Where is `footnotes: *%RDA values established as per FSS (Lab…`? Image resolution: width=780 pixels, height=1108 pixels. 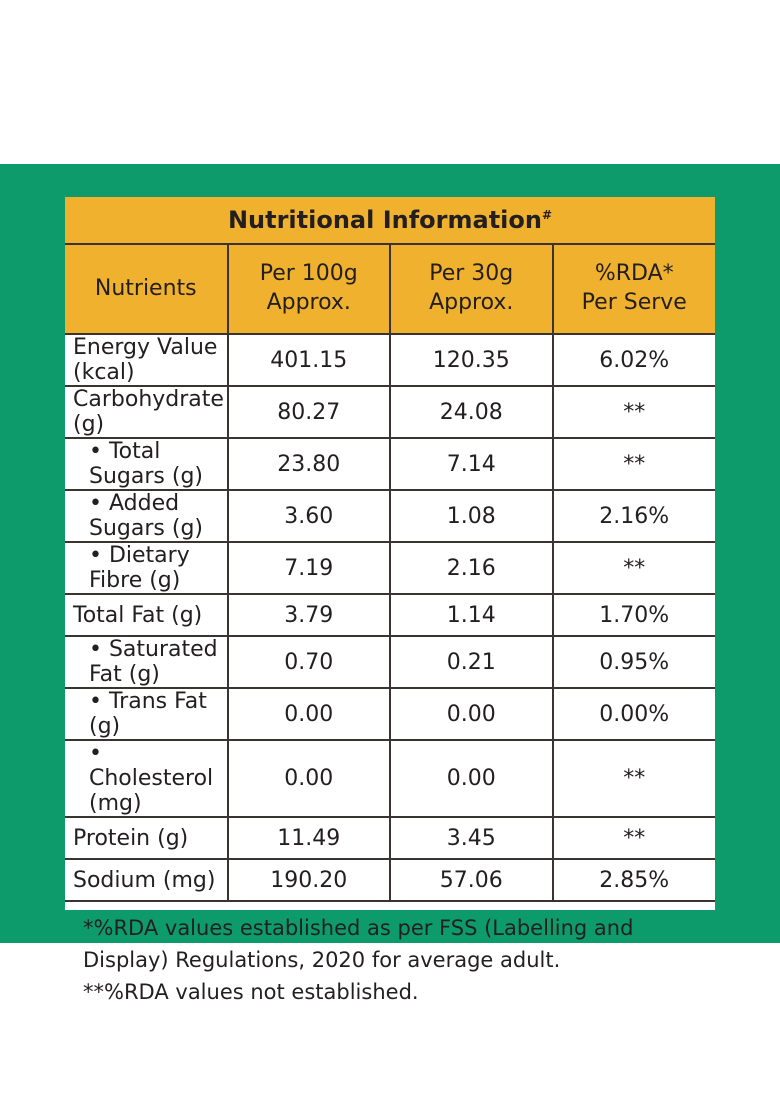 footnotes: *%RDA values established as per FSS (Lab… is located at coordinates (390, 960).